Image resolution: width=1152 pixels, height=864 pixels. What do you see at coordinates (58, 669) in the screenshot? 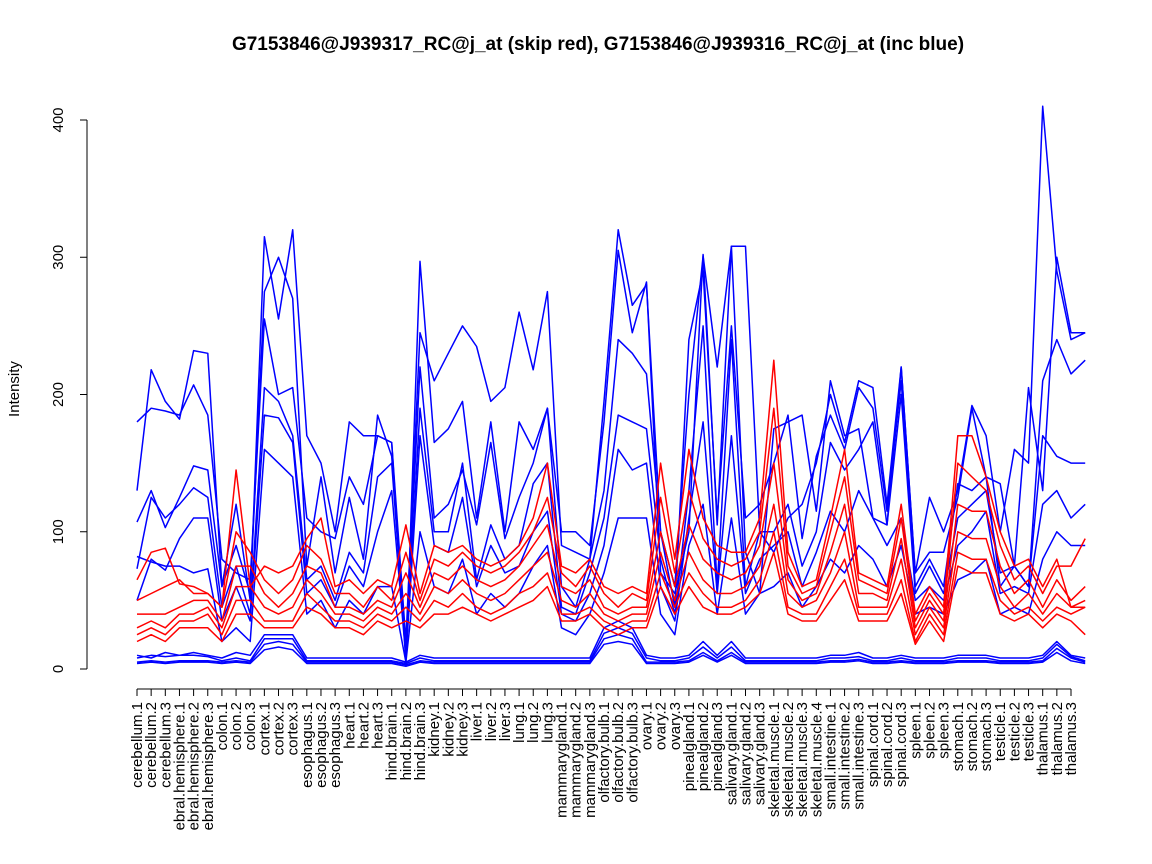
I see `y-tick-label: 0` at bounding box center [58, 669].